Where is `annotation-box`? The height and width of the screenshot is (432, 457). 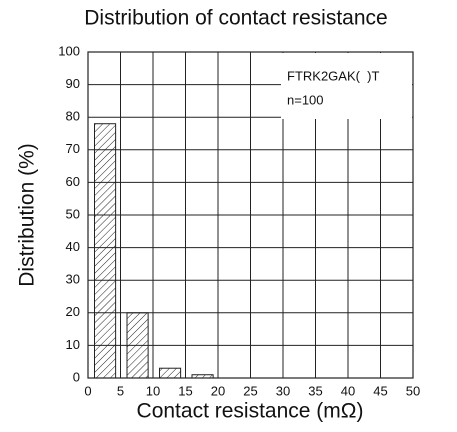
annotation-box is located at coordinates (346, 86).